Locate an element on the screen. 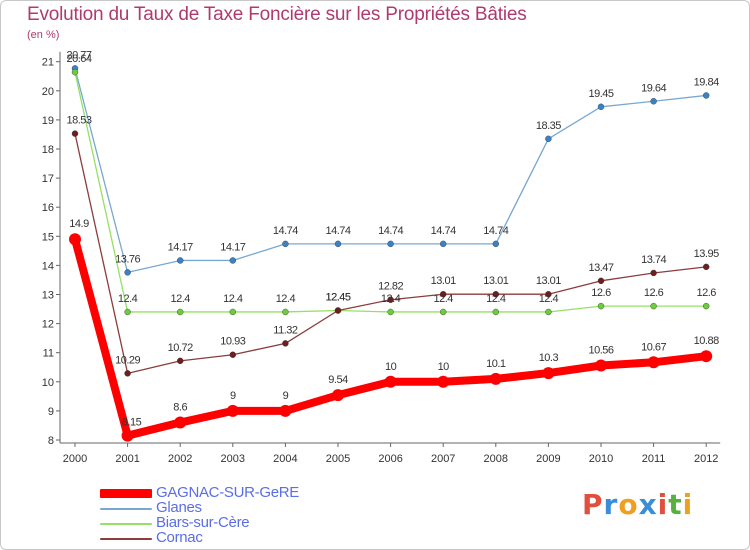 The height and width of the screenshot is (550, 750). x-tick-label: 2005 is located at coordinates (338, 459).